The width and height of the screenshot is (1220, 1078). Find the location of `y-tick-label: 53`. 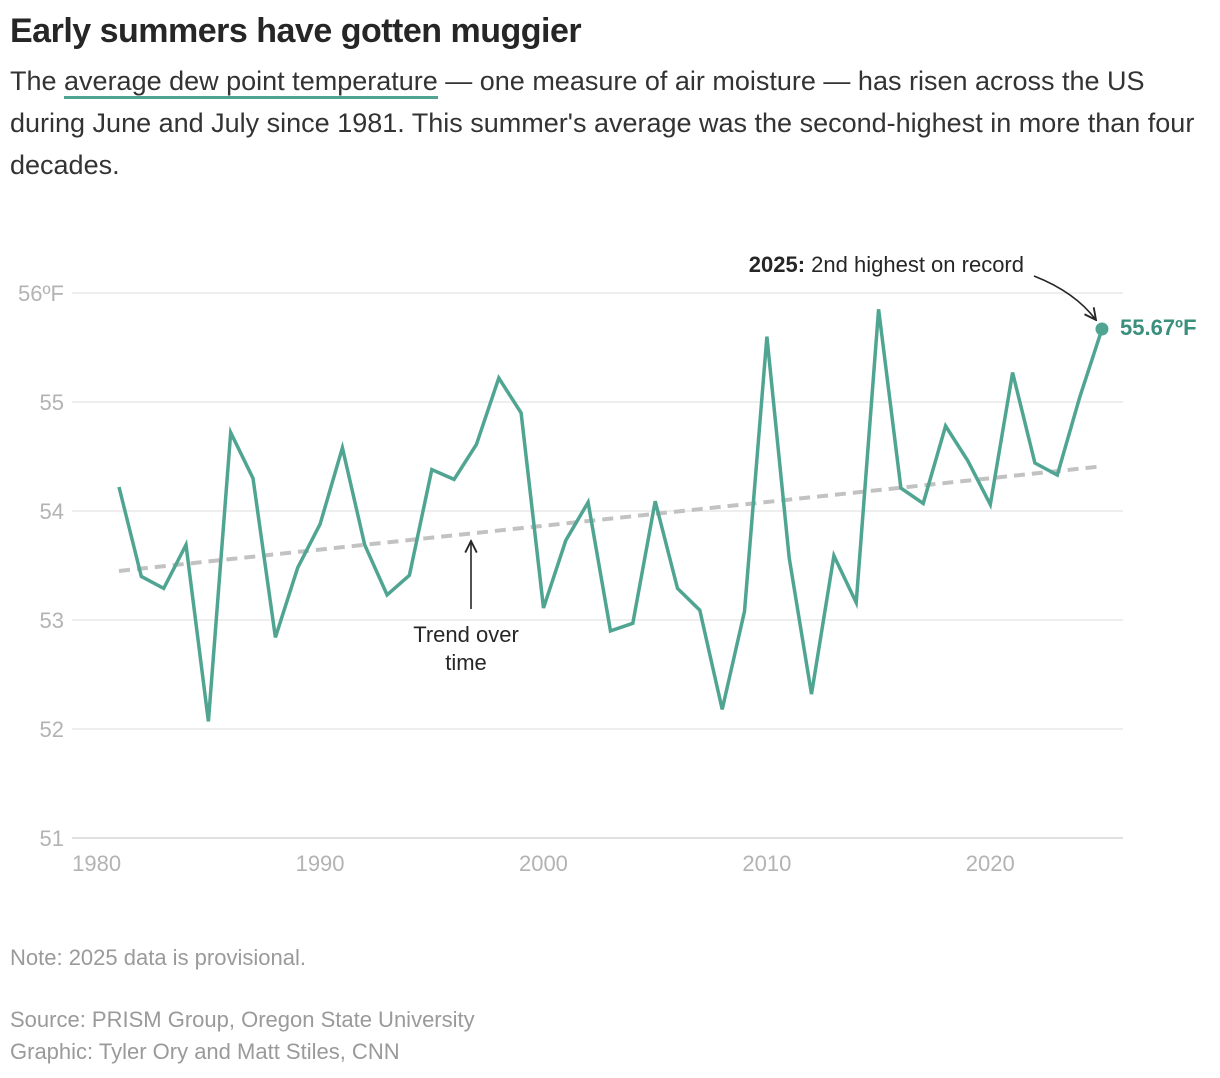

y-tick-label: 53 is located at coordinates (52, 620).